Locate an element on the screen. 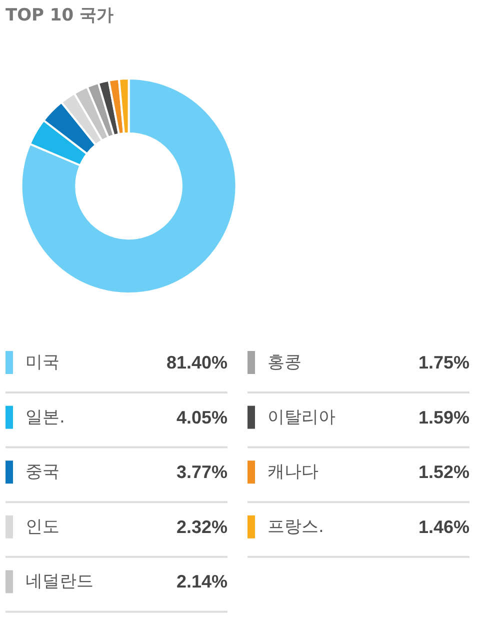  data-label: 1.59% is located at coordinates (444, 417).